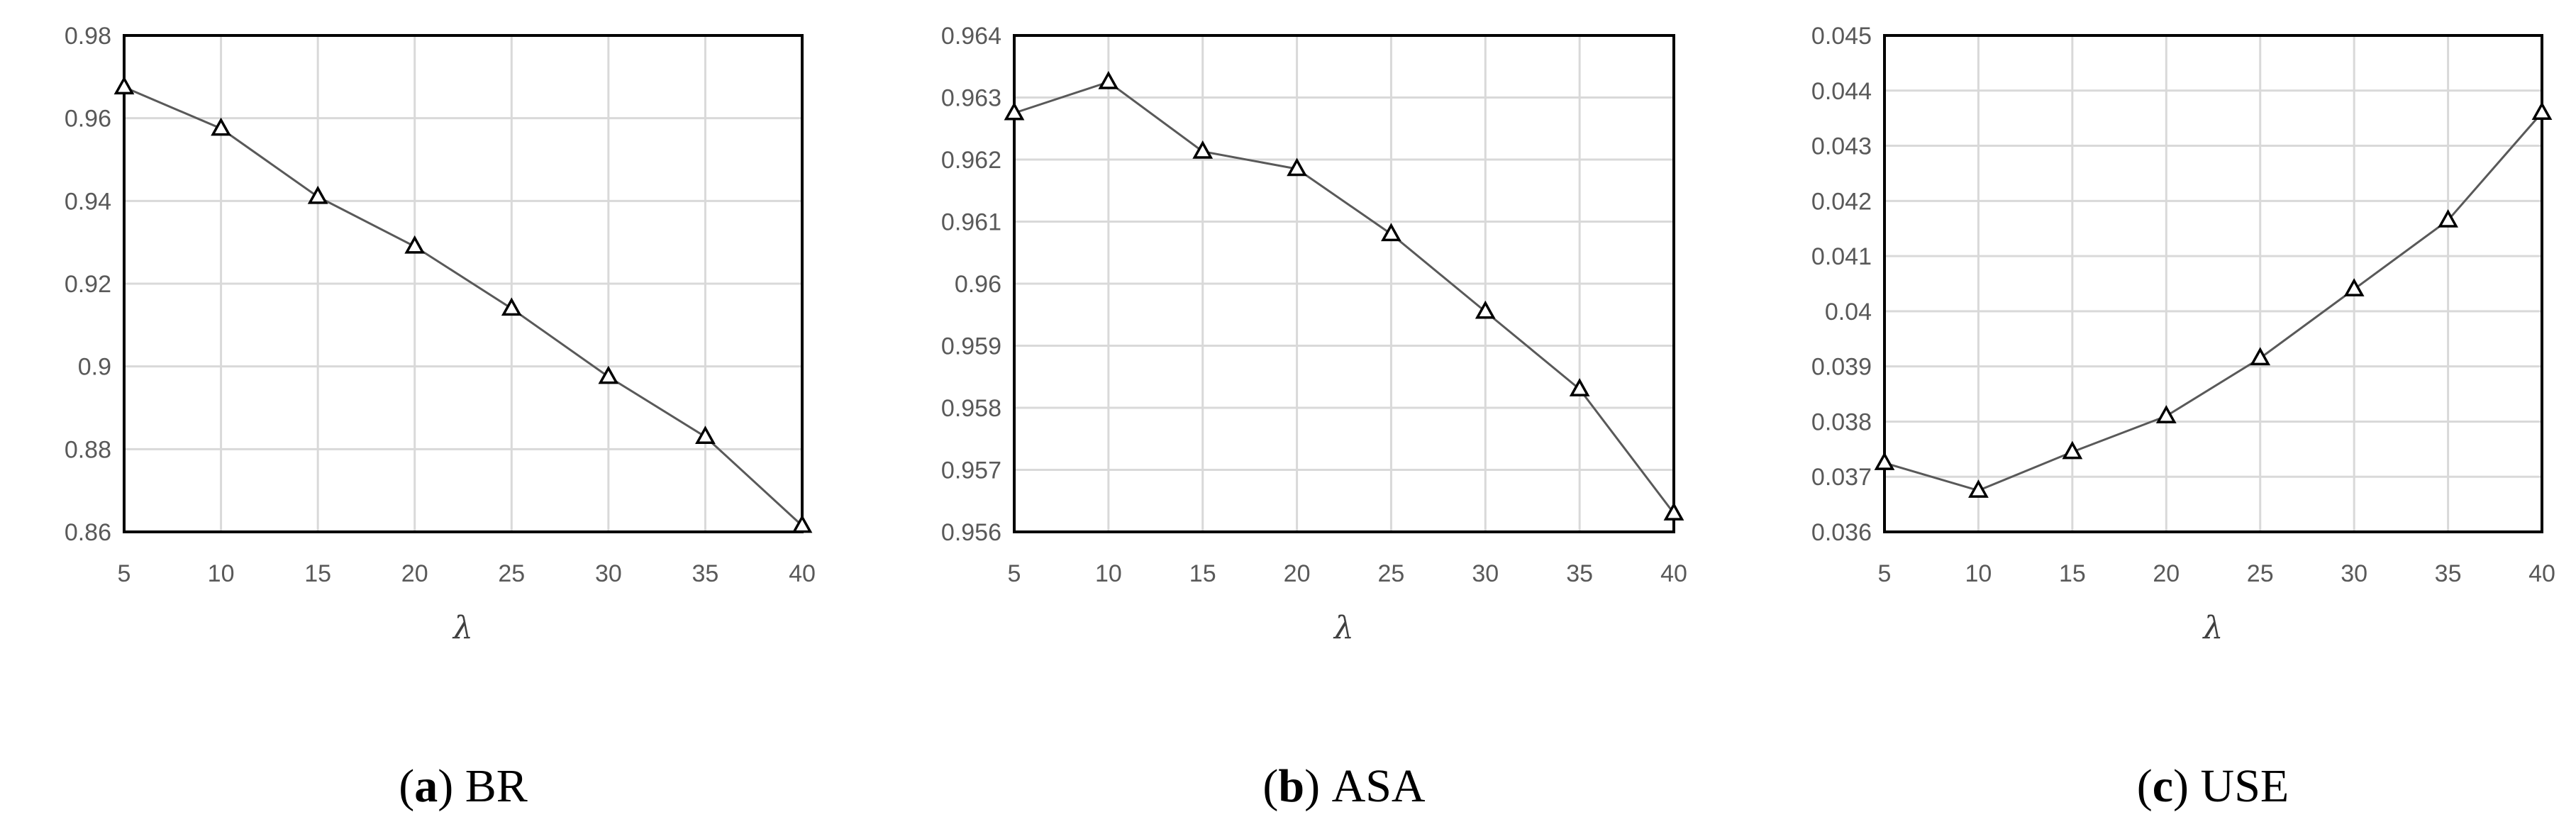 The image size is (2576, 834). What do you see at coordinates (2245, 786) in the screenshot?
I see `caption-text: USE` at bounding box center [2245, 786].